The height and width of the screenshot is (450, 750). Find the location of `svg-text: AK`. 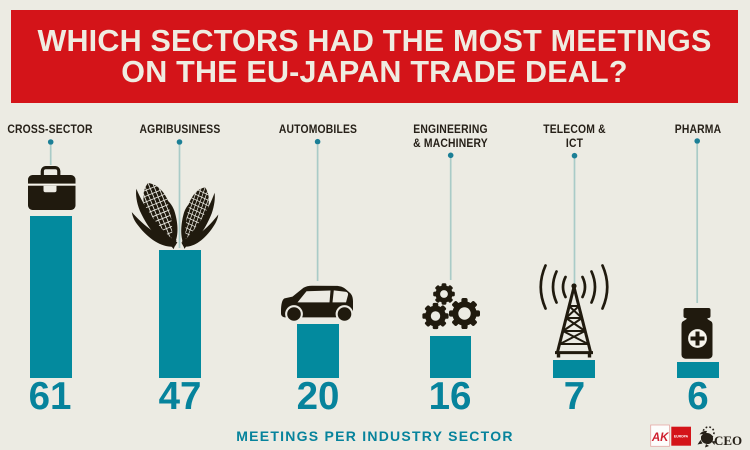

svg-text: AK is located at coordinates (660, 438).